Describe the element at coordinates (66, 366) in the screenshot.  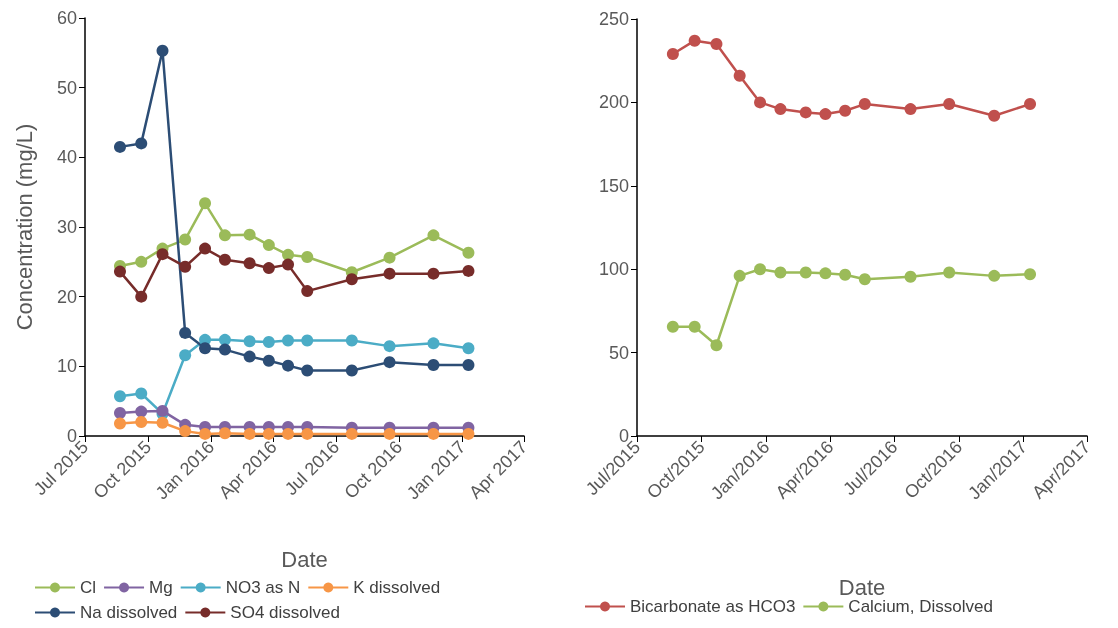
I see `y-tick-label: 10` at that location.